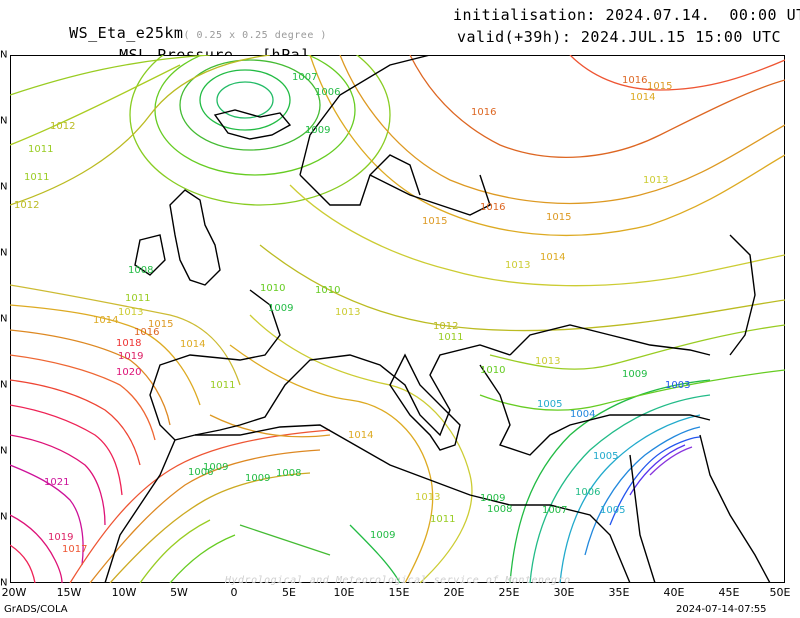  I want to click on resolution-text: ( 0.25 x 0.25 degree ), so click(255, 35).